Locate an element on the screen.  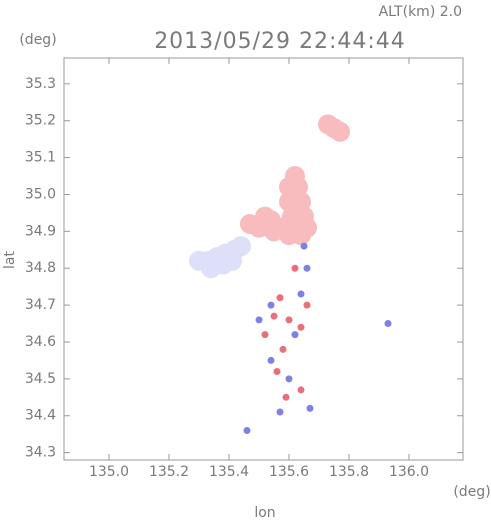
y-tick-label: 34.3 is located at coordinates (40, 453).